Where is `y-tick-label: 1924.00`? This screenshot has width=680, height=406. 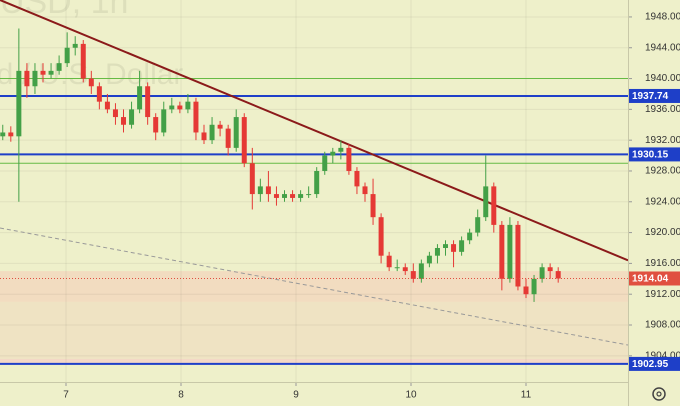
y-tick-label: 1924.00 is located at coordinates (662, 201).